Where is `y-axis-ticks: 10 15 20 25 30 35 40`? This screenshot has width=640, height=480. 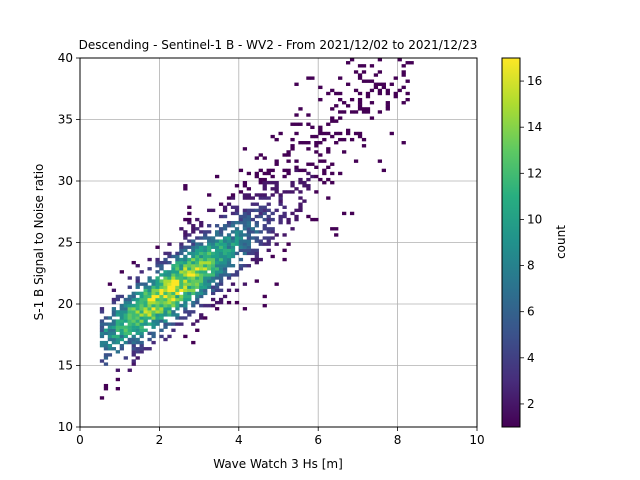 y-axis-ticks: 10 15 20 25 30 35 40 is located at coordinates (69, 242).